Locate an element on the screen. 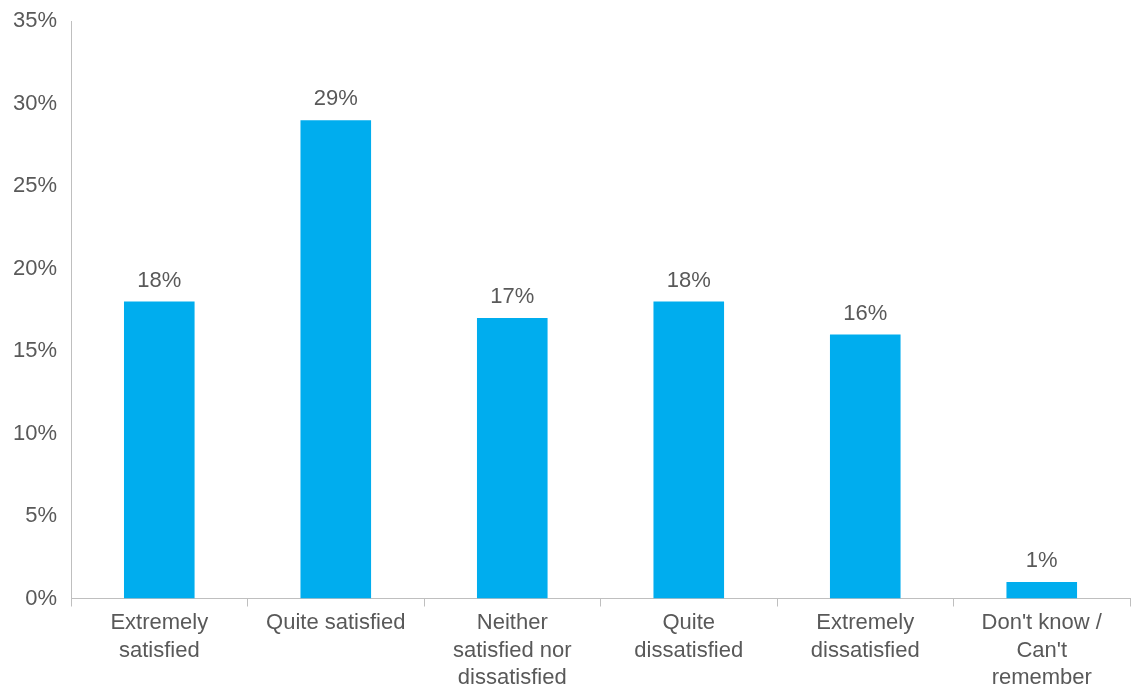 Image resolution: width=1135 pixels, height=695 pixels. data-label: 29% is located at coordinates (335, 98).